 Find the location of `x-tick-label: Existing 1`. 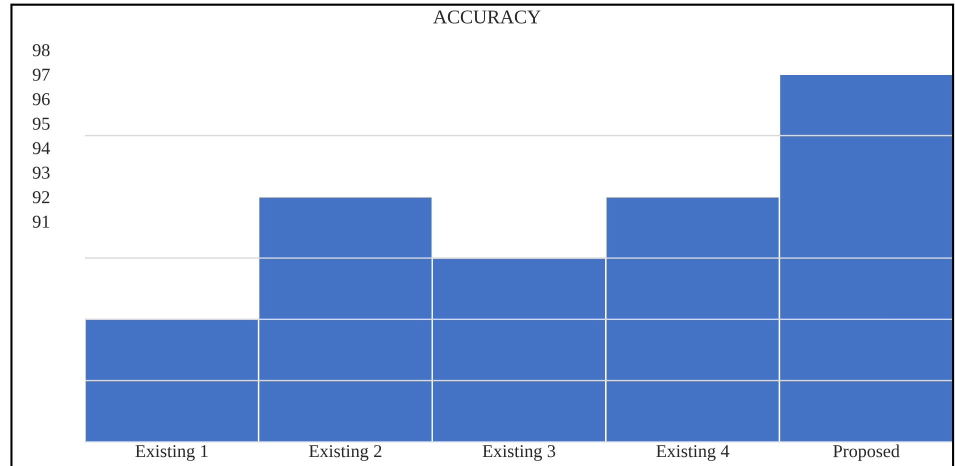

x-tick-label: Existing 1 is located at coordinates (171, 453).